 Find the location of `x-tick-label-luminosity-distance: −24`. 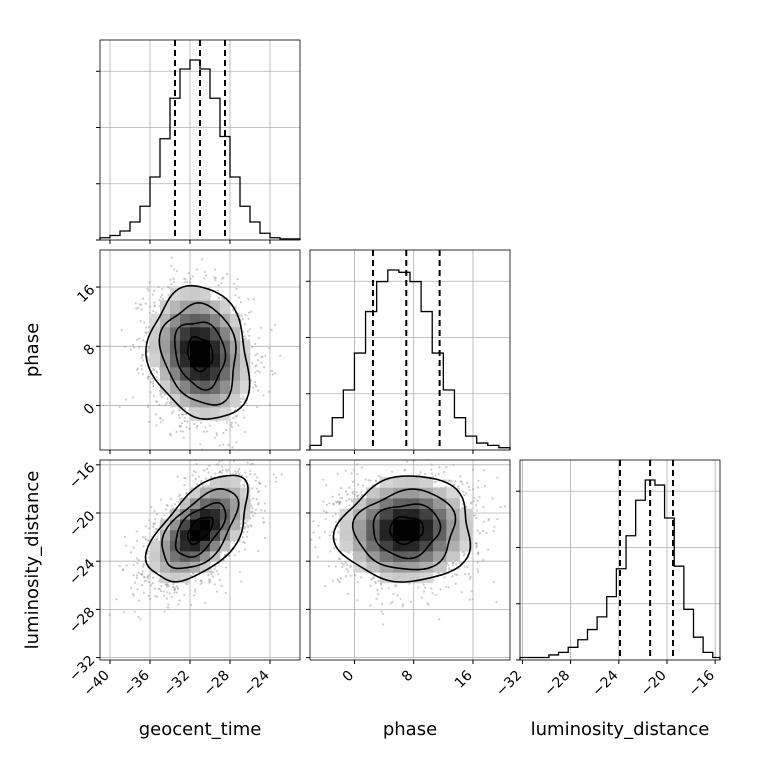

x-tick-label-luminosity-distance: −24 is located at coordinates (605, 683).